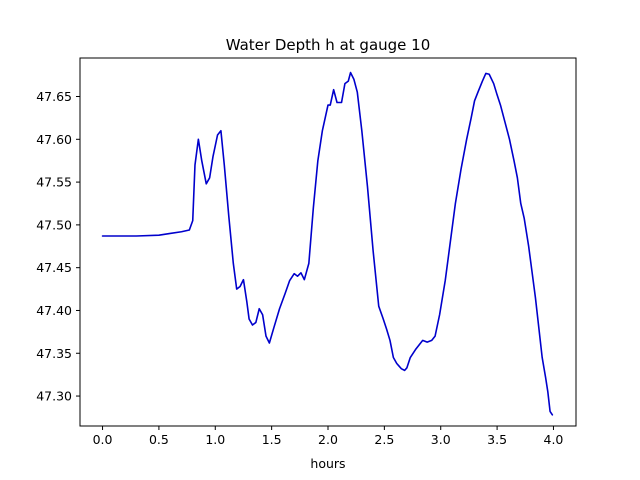 Image resolution: width=640 pixels, height=480 pixels. Describe the element at coordinates (54, 96) in the screenshot. I see `y-tick-label: 47.65` at that location.